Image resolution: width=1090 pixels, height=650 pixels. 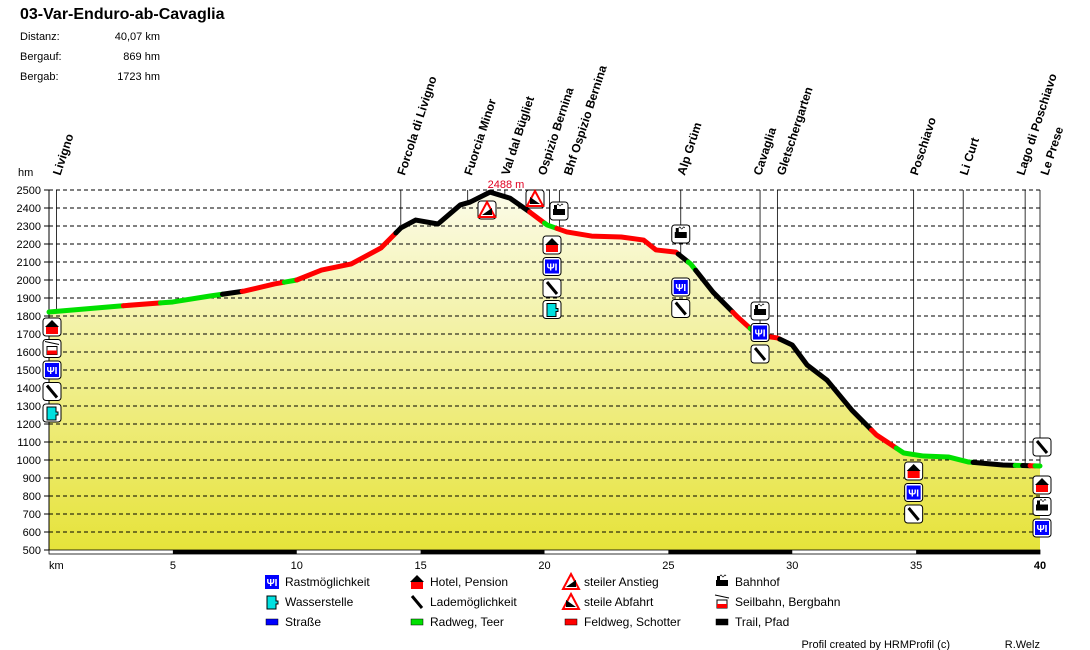 I want to click on hotel-icon, so click(x=1042, y=485).